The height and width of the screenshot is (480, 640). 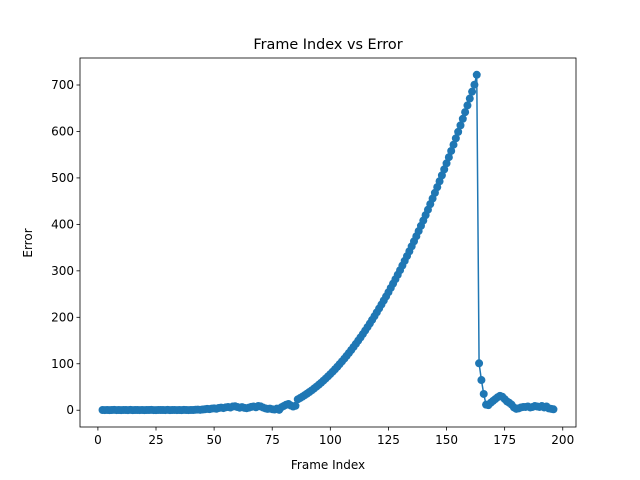 What do you see at coordinates (62, 271) in the screenshot?
I see `y-tick-label: 300` at bounding box center [62, 271].